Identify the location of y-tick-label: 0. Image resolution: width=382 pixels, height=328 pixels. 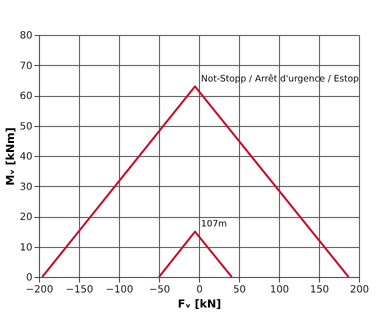
(29, 278).